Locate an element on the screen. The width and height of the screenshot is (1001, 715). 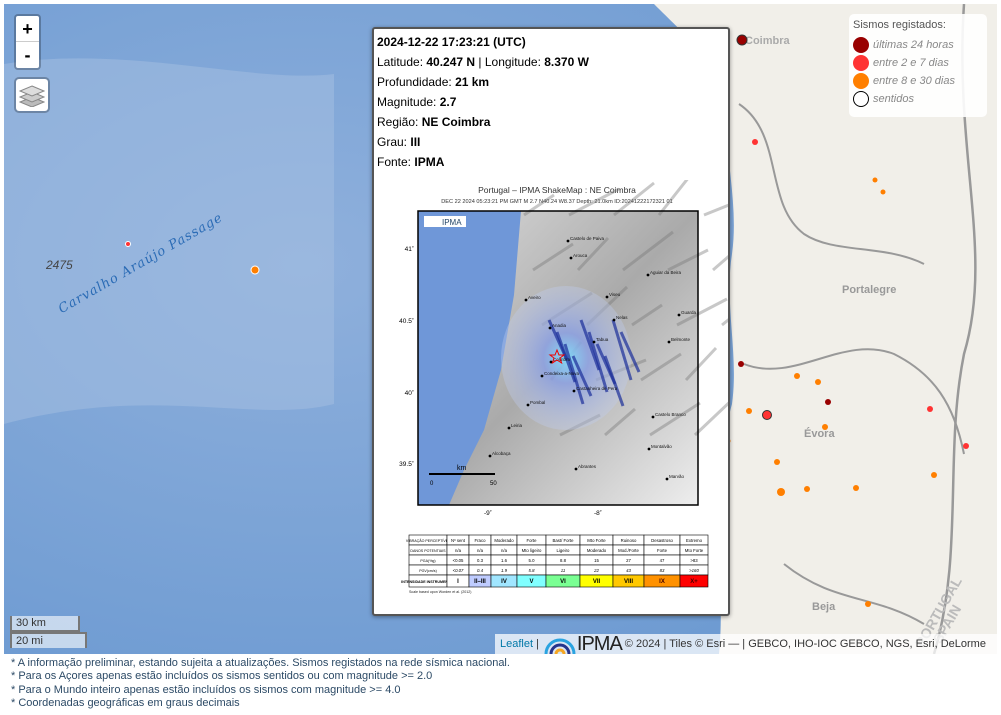
table-cell-text: DANOS POTENTIAIS is located at coordinates (428, 551).